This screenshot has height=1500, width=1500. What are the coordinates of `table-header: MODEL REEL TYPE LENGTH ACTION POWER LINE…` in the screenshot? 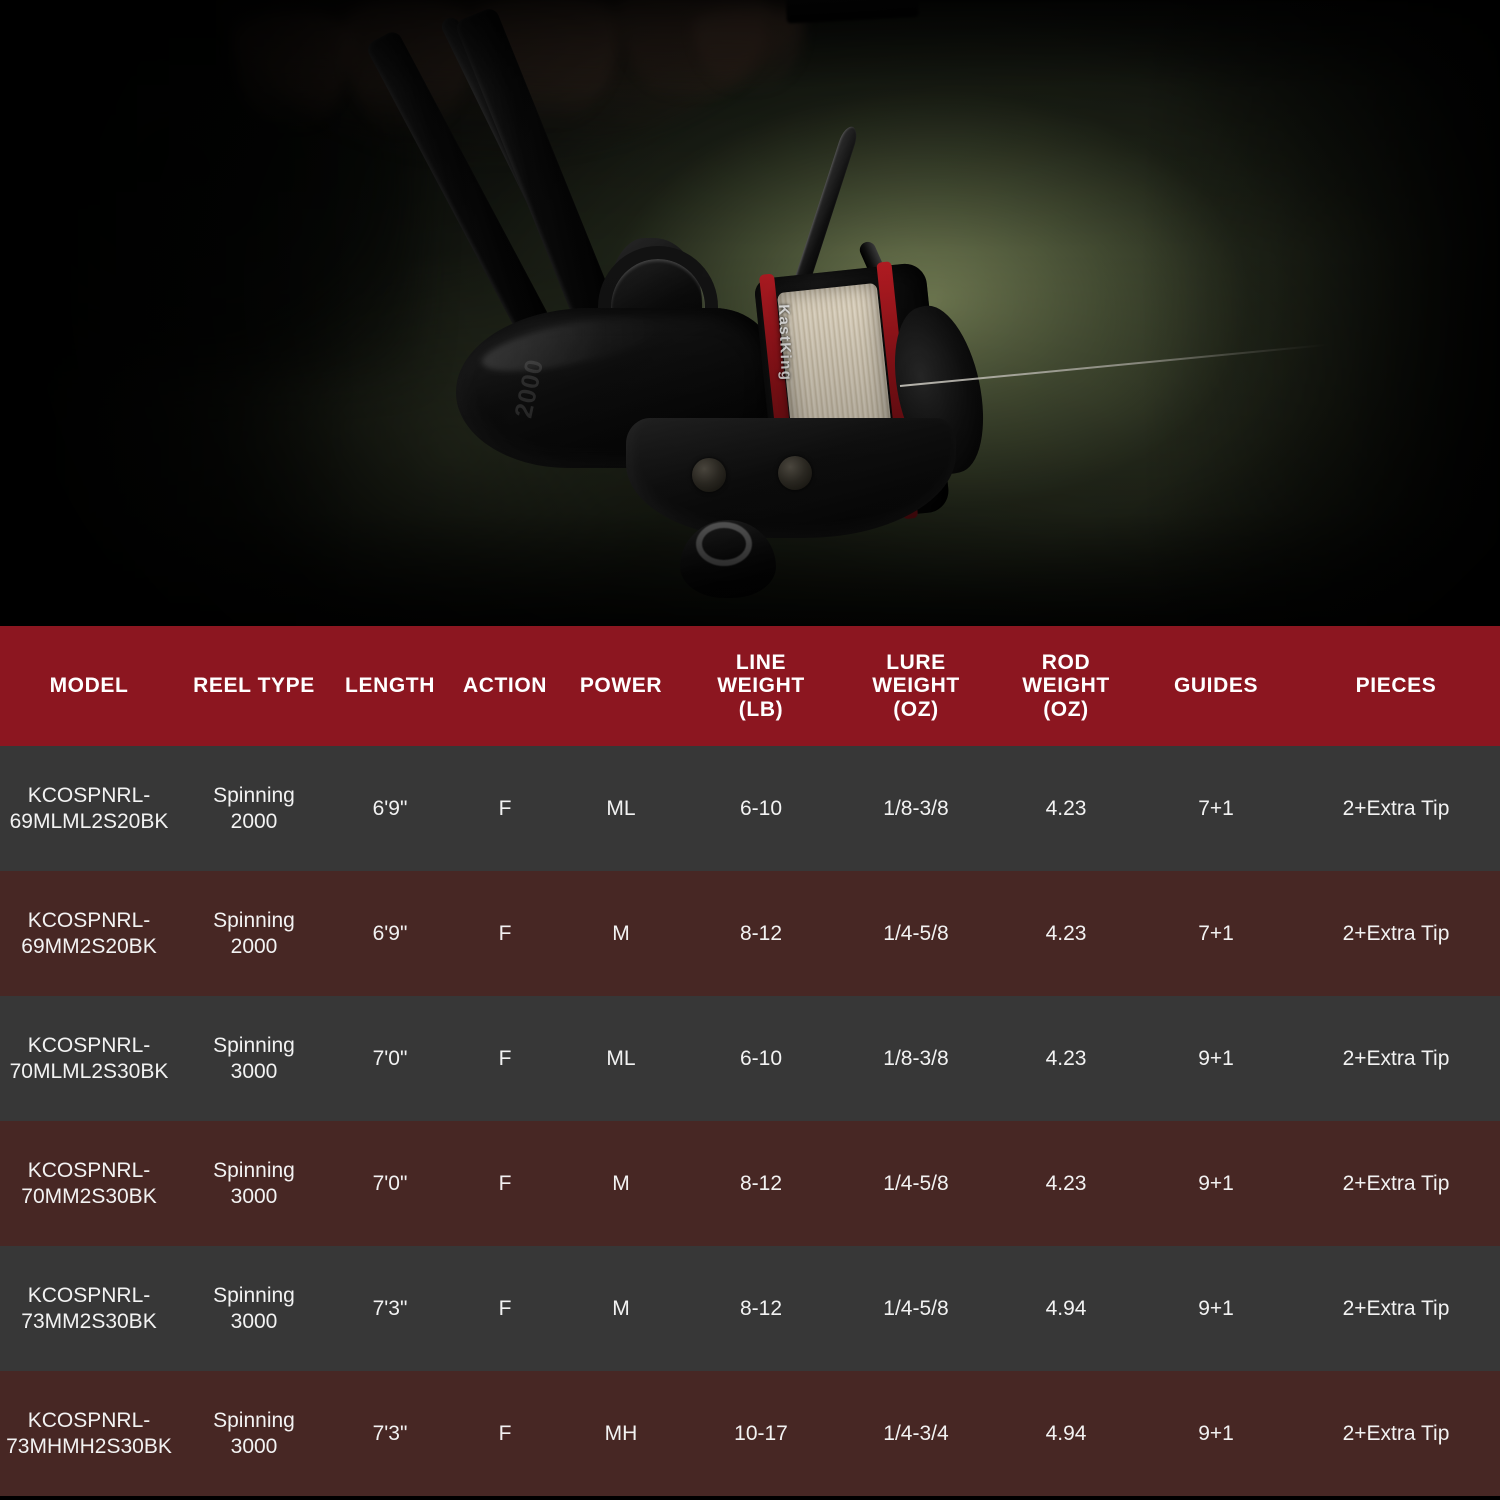 It's located at (750, 686).